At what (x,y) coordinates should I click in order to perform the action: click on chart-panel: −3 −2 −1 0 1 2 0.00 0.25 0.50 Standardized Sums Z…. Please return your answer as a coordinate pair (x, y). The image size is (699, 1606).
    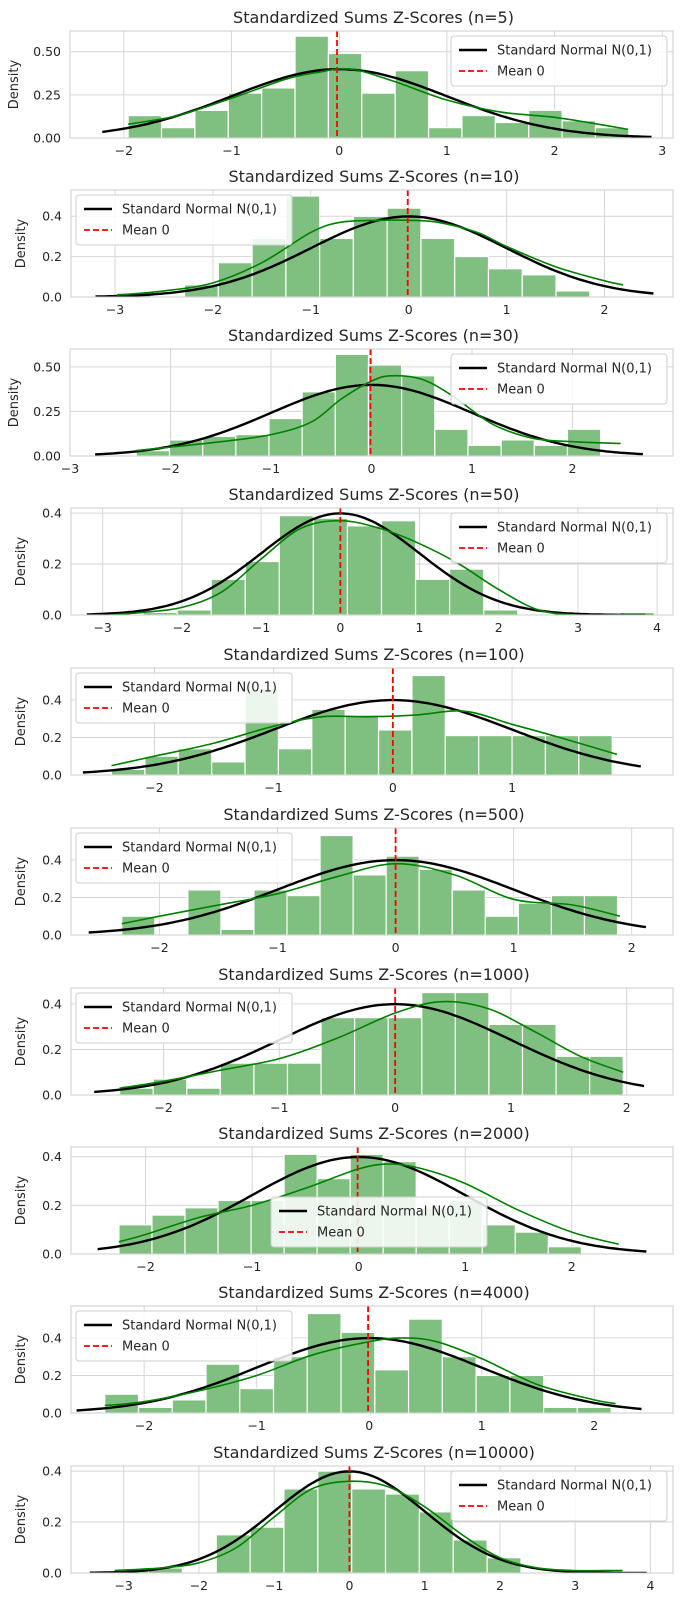
    Looking at the image, I should click on (340, 401).